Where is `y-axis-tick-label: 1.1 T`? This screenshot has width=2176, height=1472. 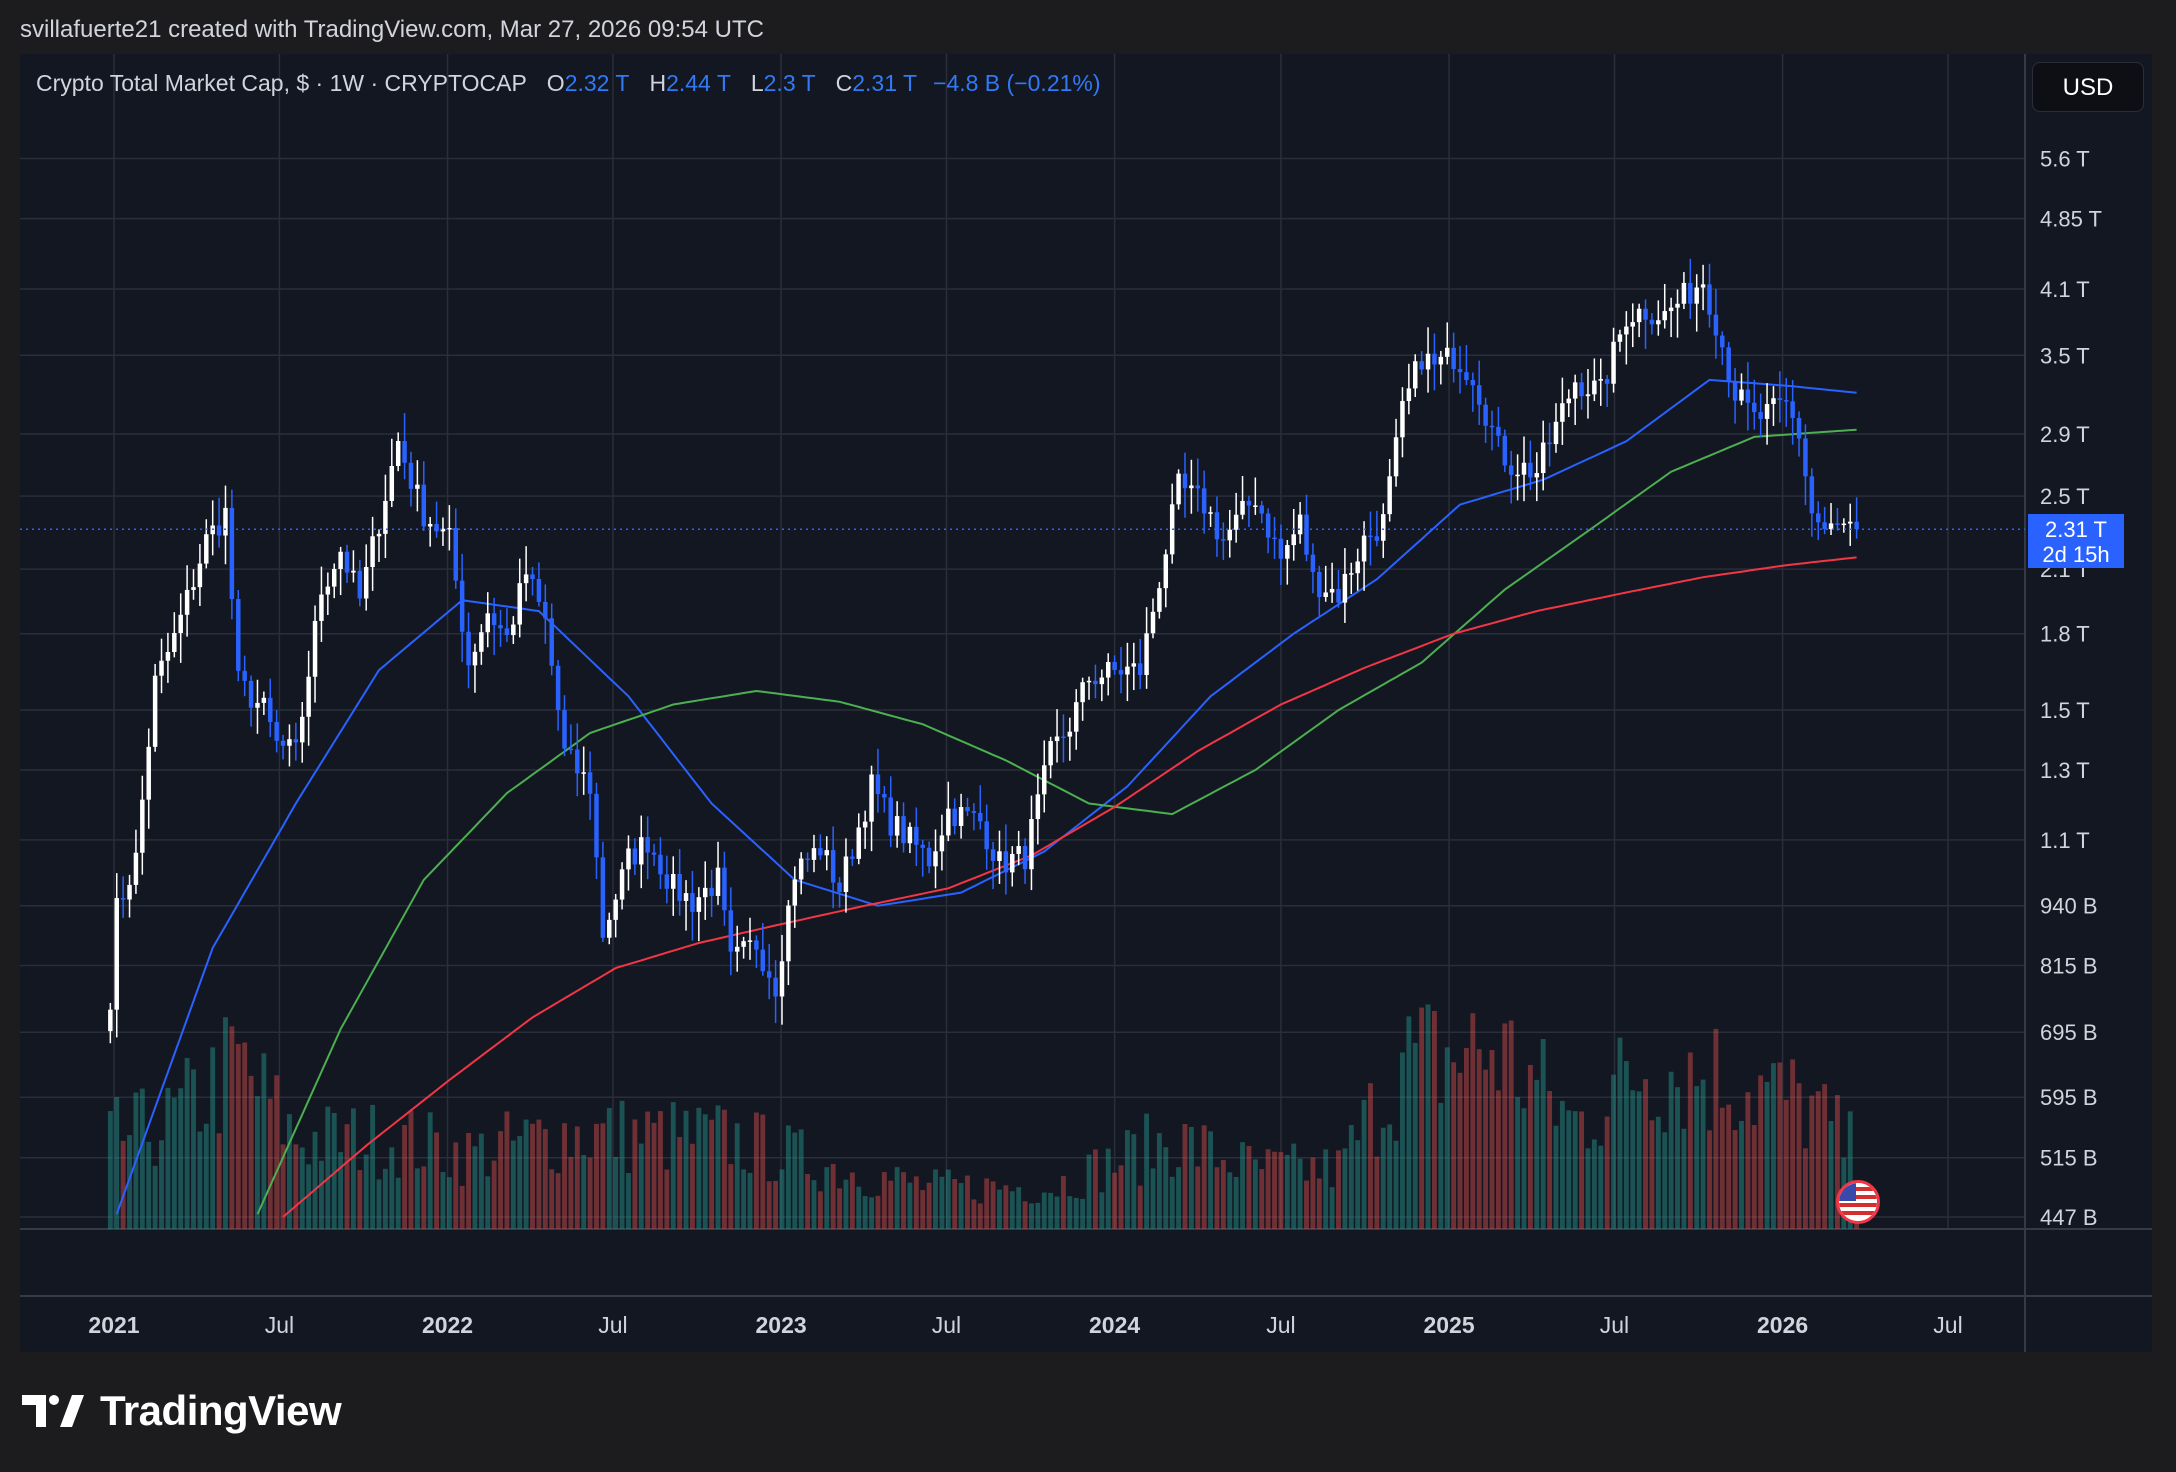
y-axis-tick-label: 1.1 T is located at coordinates (2065, 840).